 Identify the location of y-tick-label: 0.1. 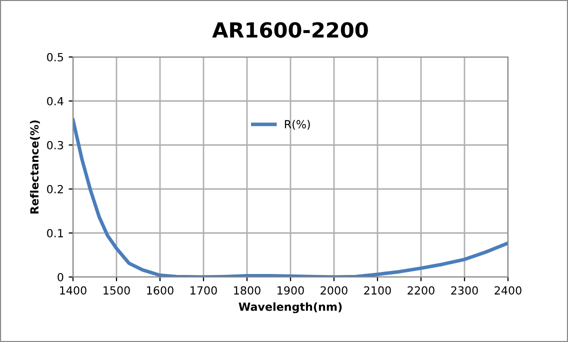
(55, 233).